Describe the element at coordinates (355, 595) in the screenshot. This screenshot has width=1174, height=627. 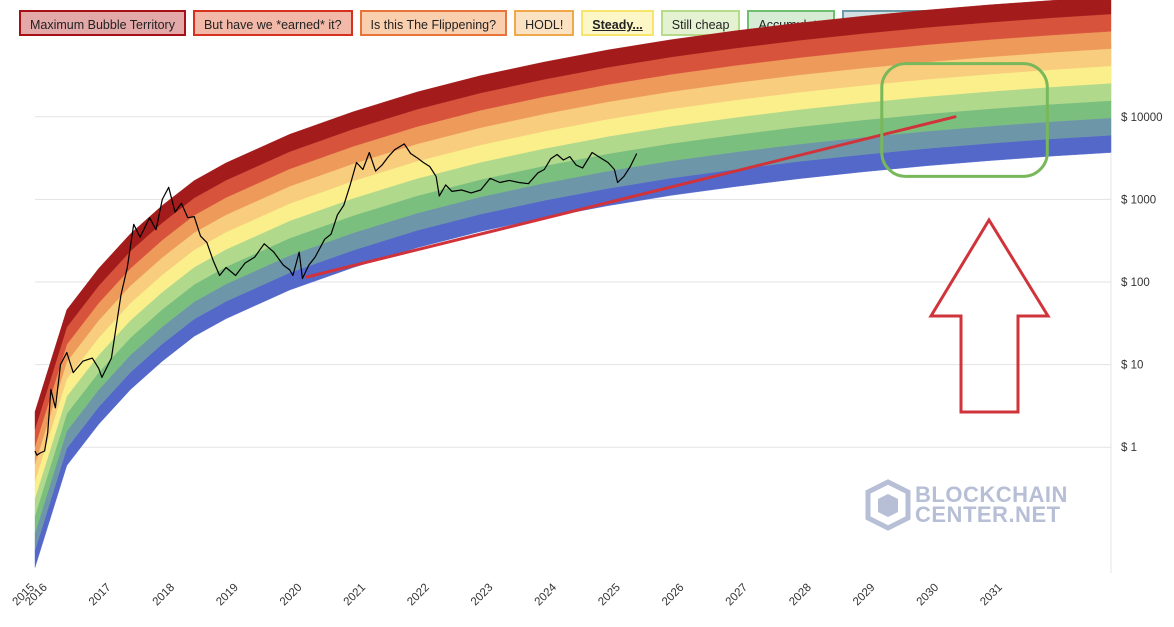
I see `x-tick-label: 2021` at that location.